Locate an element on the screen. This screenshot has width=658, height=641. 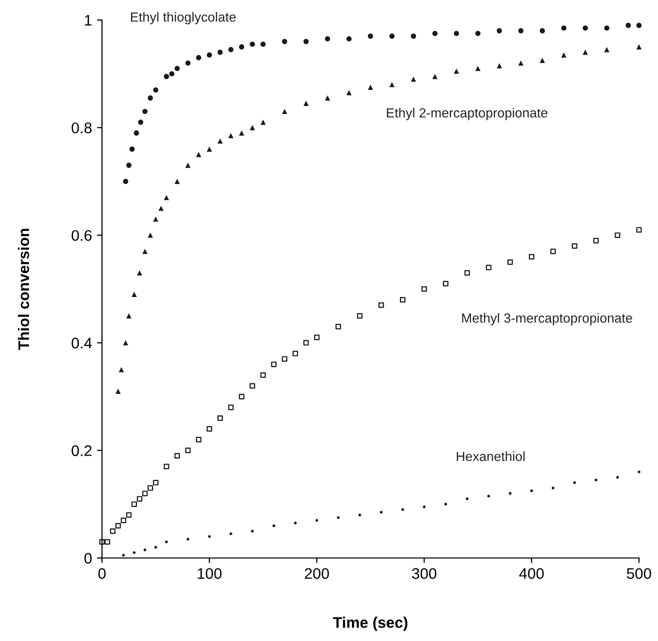
text: Methyl 3-mercaptopropionate is located at coordinates (547, 319).